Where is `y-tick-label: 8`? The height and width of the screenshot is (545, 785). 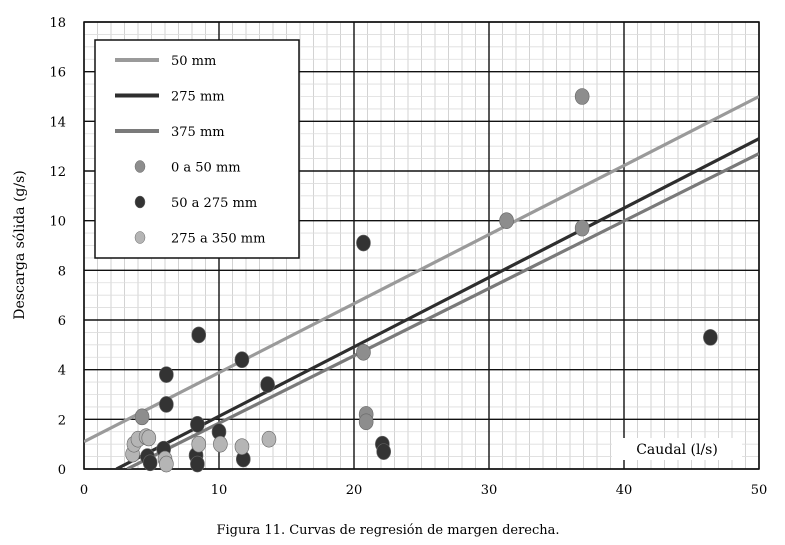 y-tick-label: 8 is located at coordinates (62, 271).